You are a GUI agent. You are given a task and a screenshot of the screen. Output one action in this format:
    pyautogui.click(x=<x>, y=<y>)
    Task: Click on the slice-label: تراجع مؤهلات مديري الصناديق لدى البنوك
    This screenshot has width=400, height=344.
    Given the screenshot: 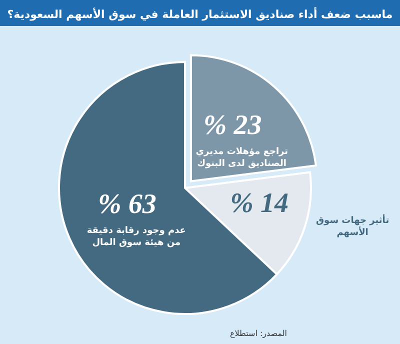 What is the action you would take?
    pyautogui.click(x=242, y=157)
    